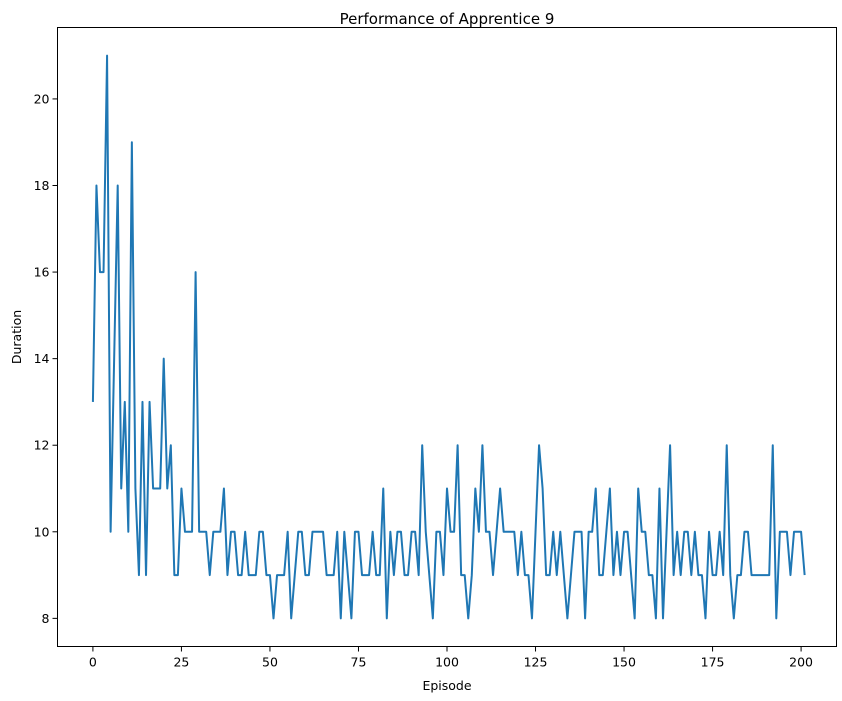 This screenshot has height=701, width=842. Describe the element at coordinates (42, 531) in the screenshot. I see `y-tick-label: 10` at that location.